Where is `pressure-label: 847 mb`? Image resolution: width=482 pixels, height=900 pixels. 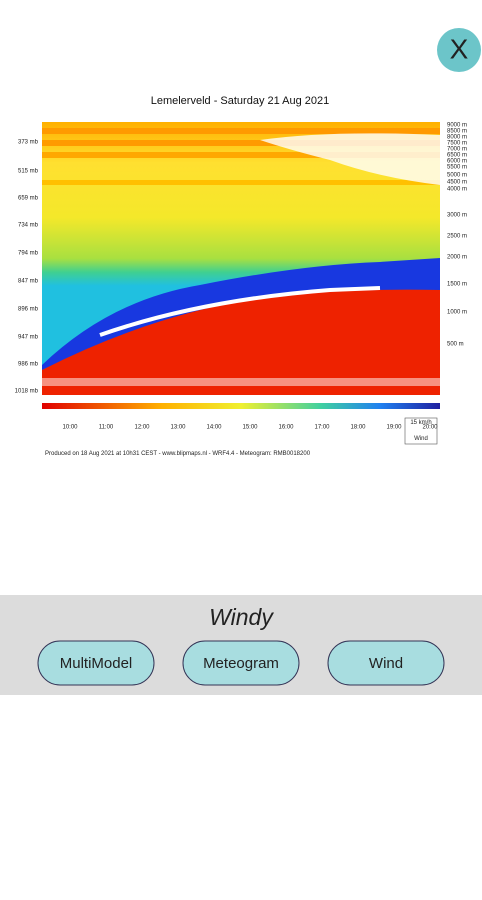
pressure-label: 847 mb is located at coordinates (28, 282).